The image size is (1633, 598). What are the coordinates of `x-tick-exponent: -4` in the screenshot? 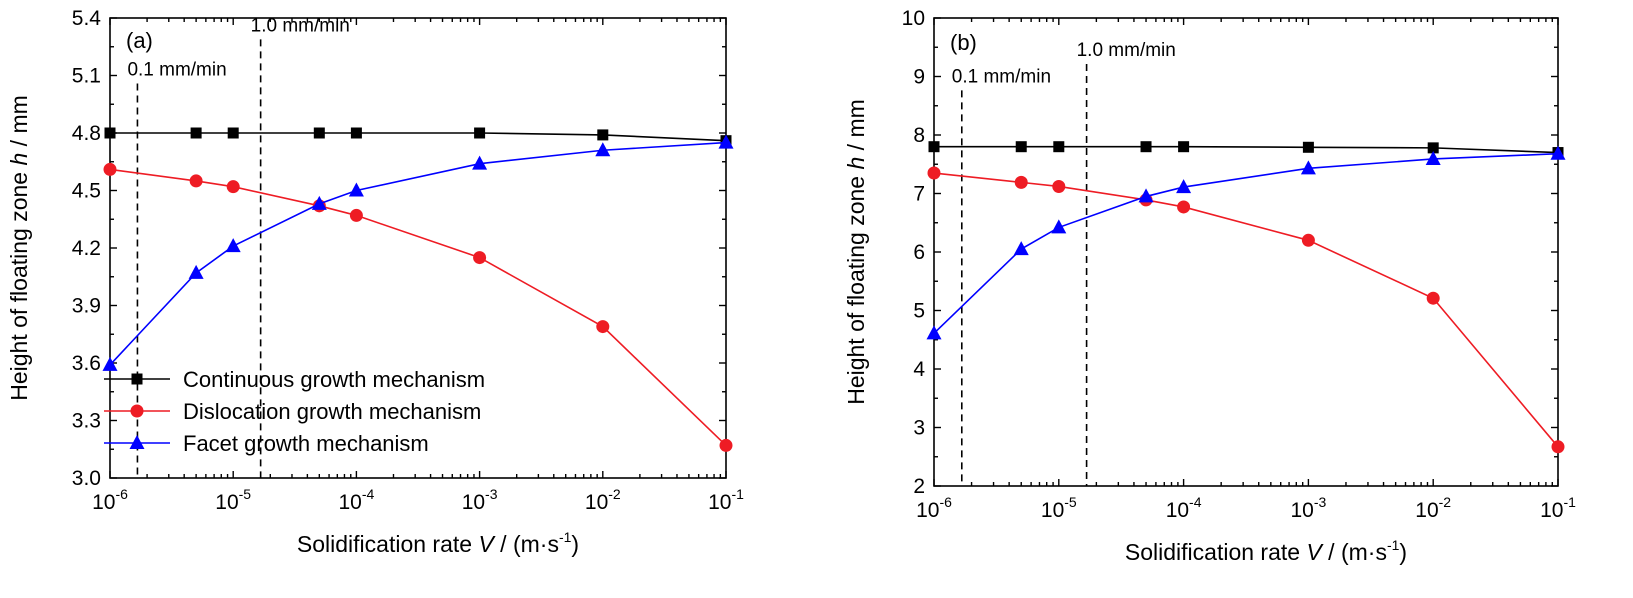 It's located at (1195, 502).